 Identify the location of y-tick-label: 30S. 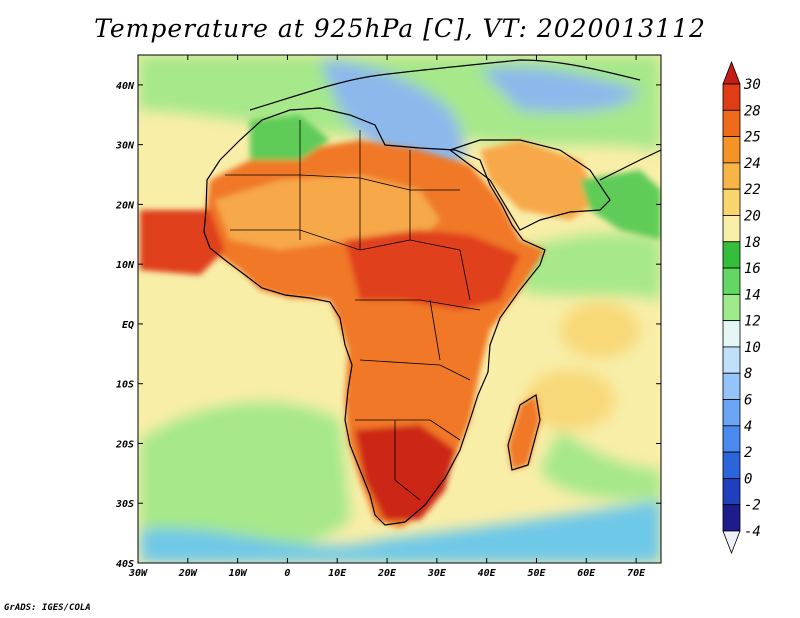
(124, 504).